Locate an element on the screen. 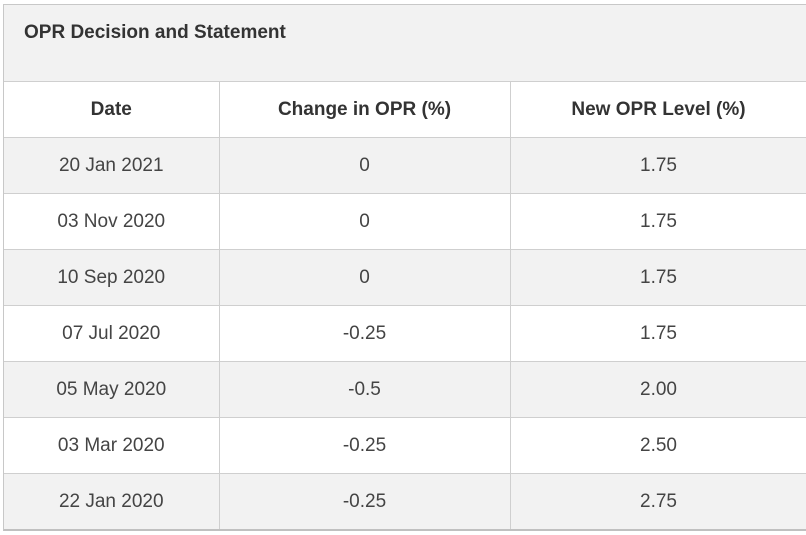  cell-level: 2.50 is located at coordinates (658, 445).